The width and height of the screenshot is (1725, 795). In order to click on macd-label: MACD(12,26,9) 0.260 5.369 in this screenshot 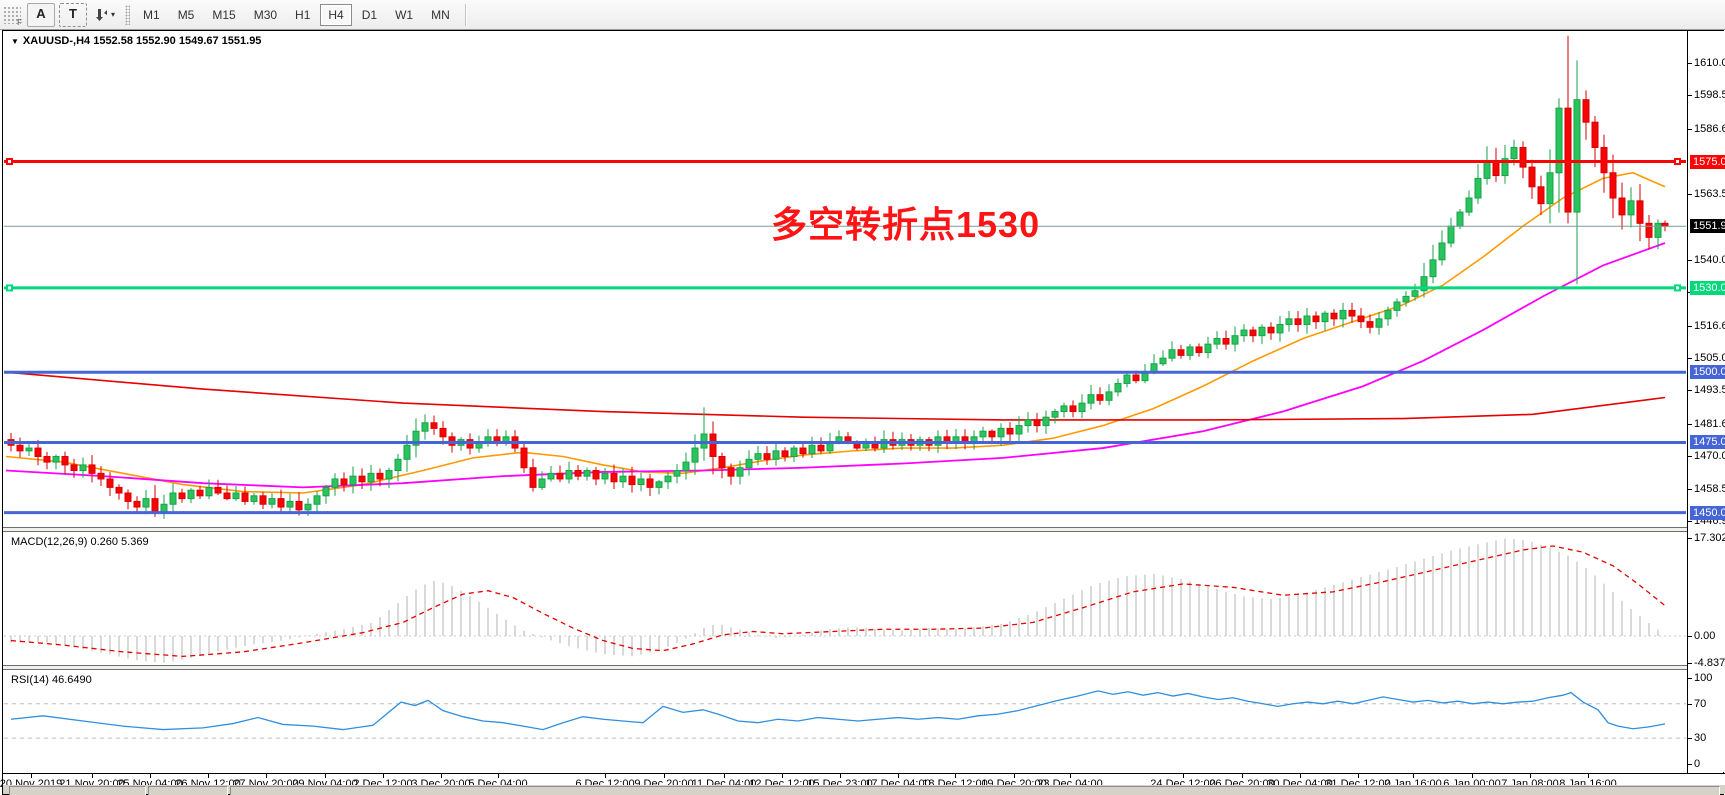, I will do `click(80, 542)`.